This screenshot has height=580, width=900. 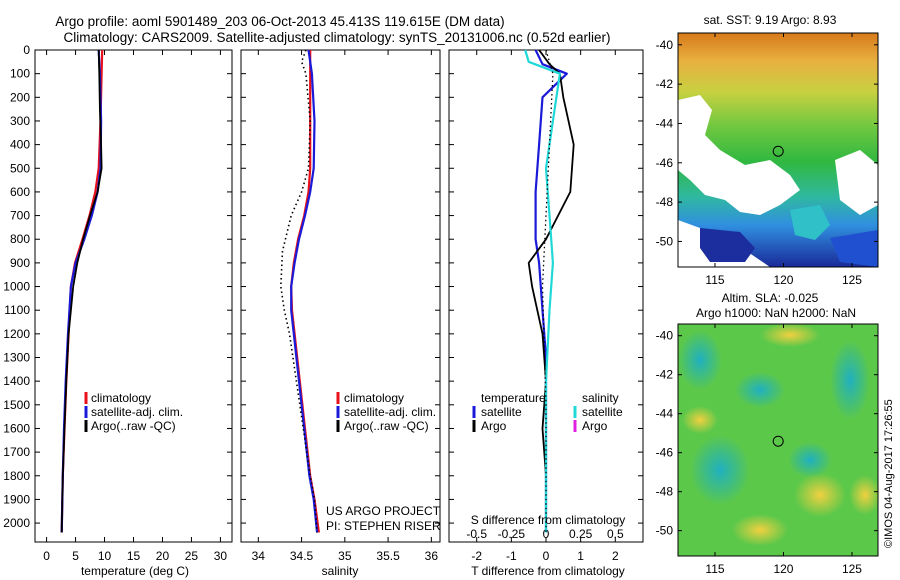 I want to click on sla-map-title-line2: Argo h1000: NaN h2000: NaN, so click(x=776, y=313).